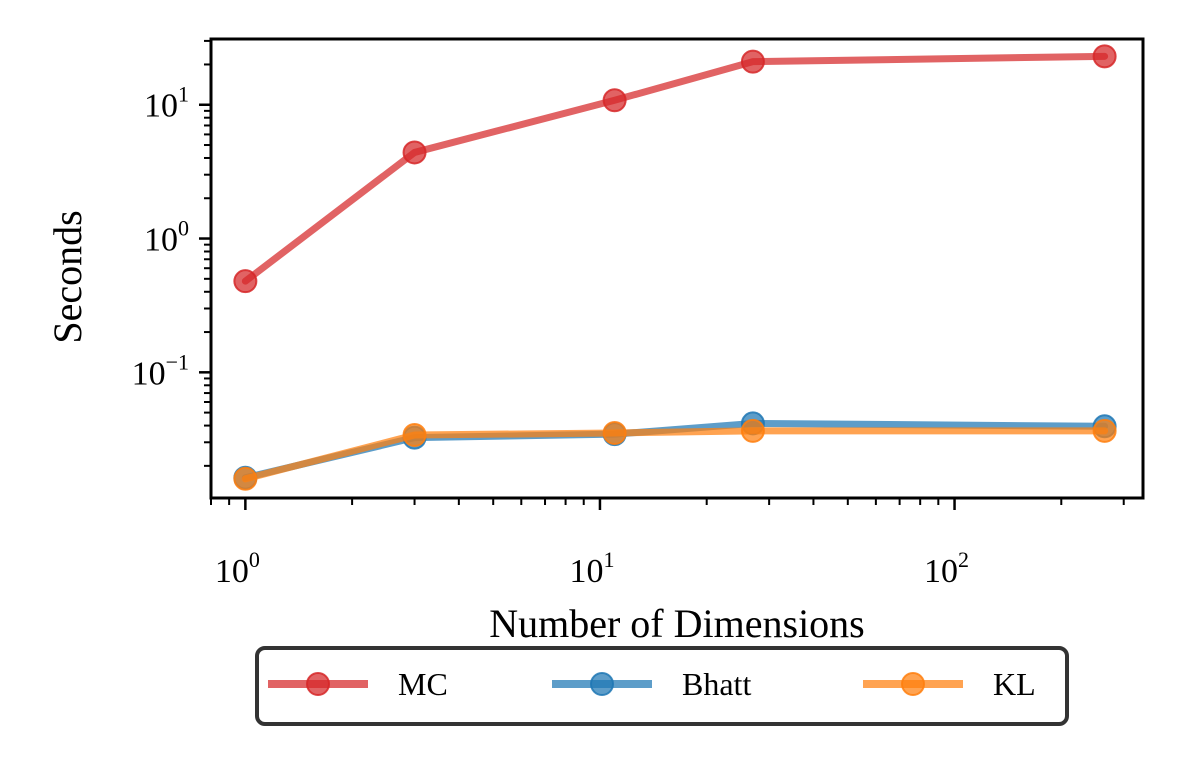 Image resolution: width=1181 pixels, height=765 pixels. Describe the element at coordinates (591, 568) in the screenshot. I see `x-tick-label: 10¹` at that location.